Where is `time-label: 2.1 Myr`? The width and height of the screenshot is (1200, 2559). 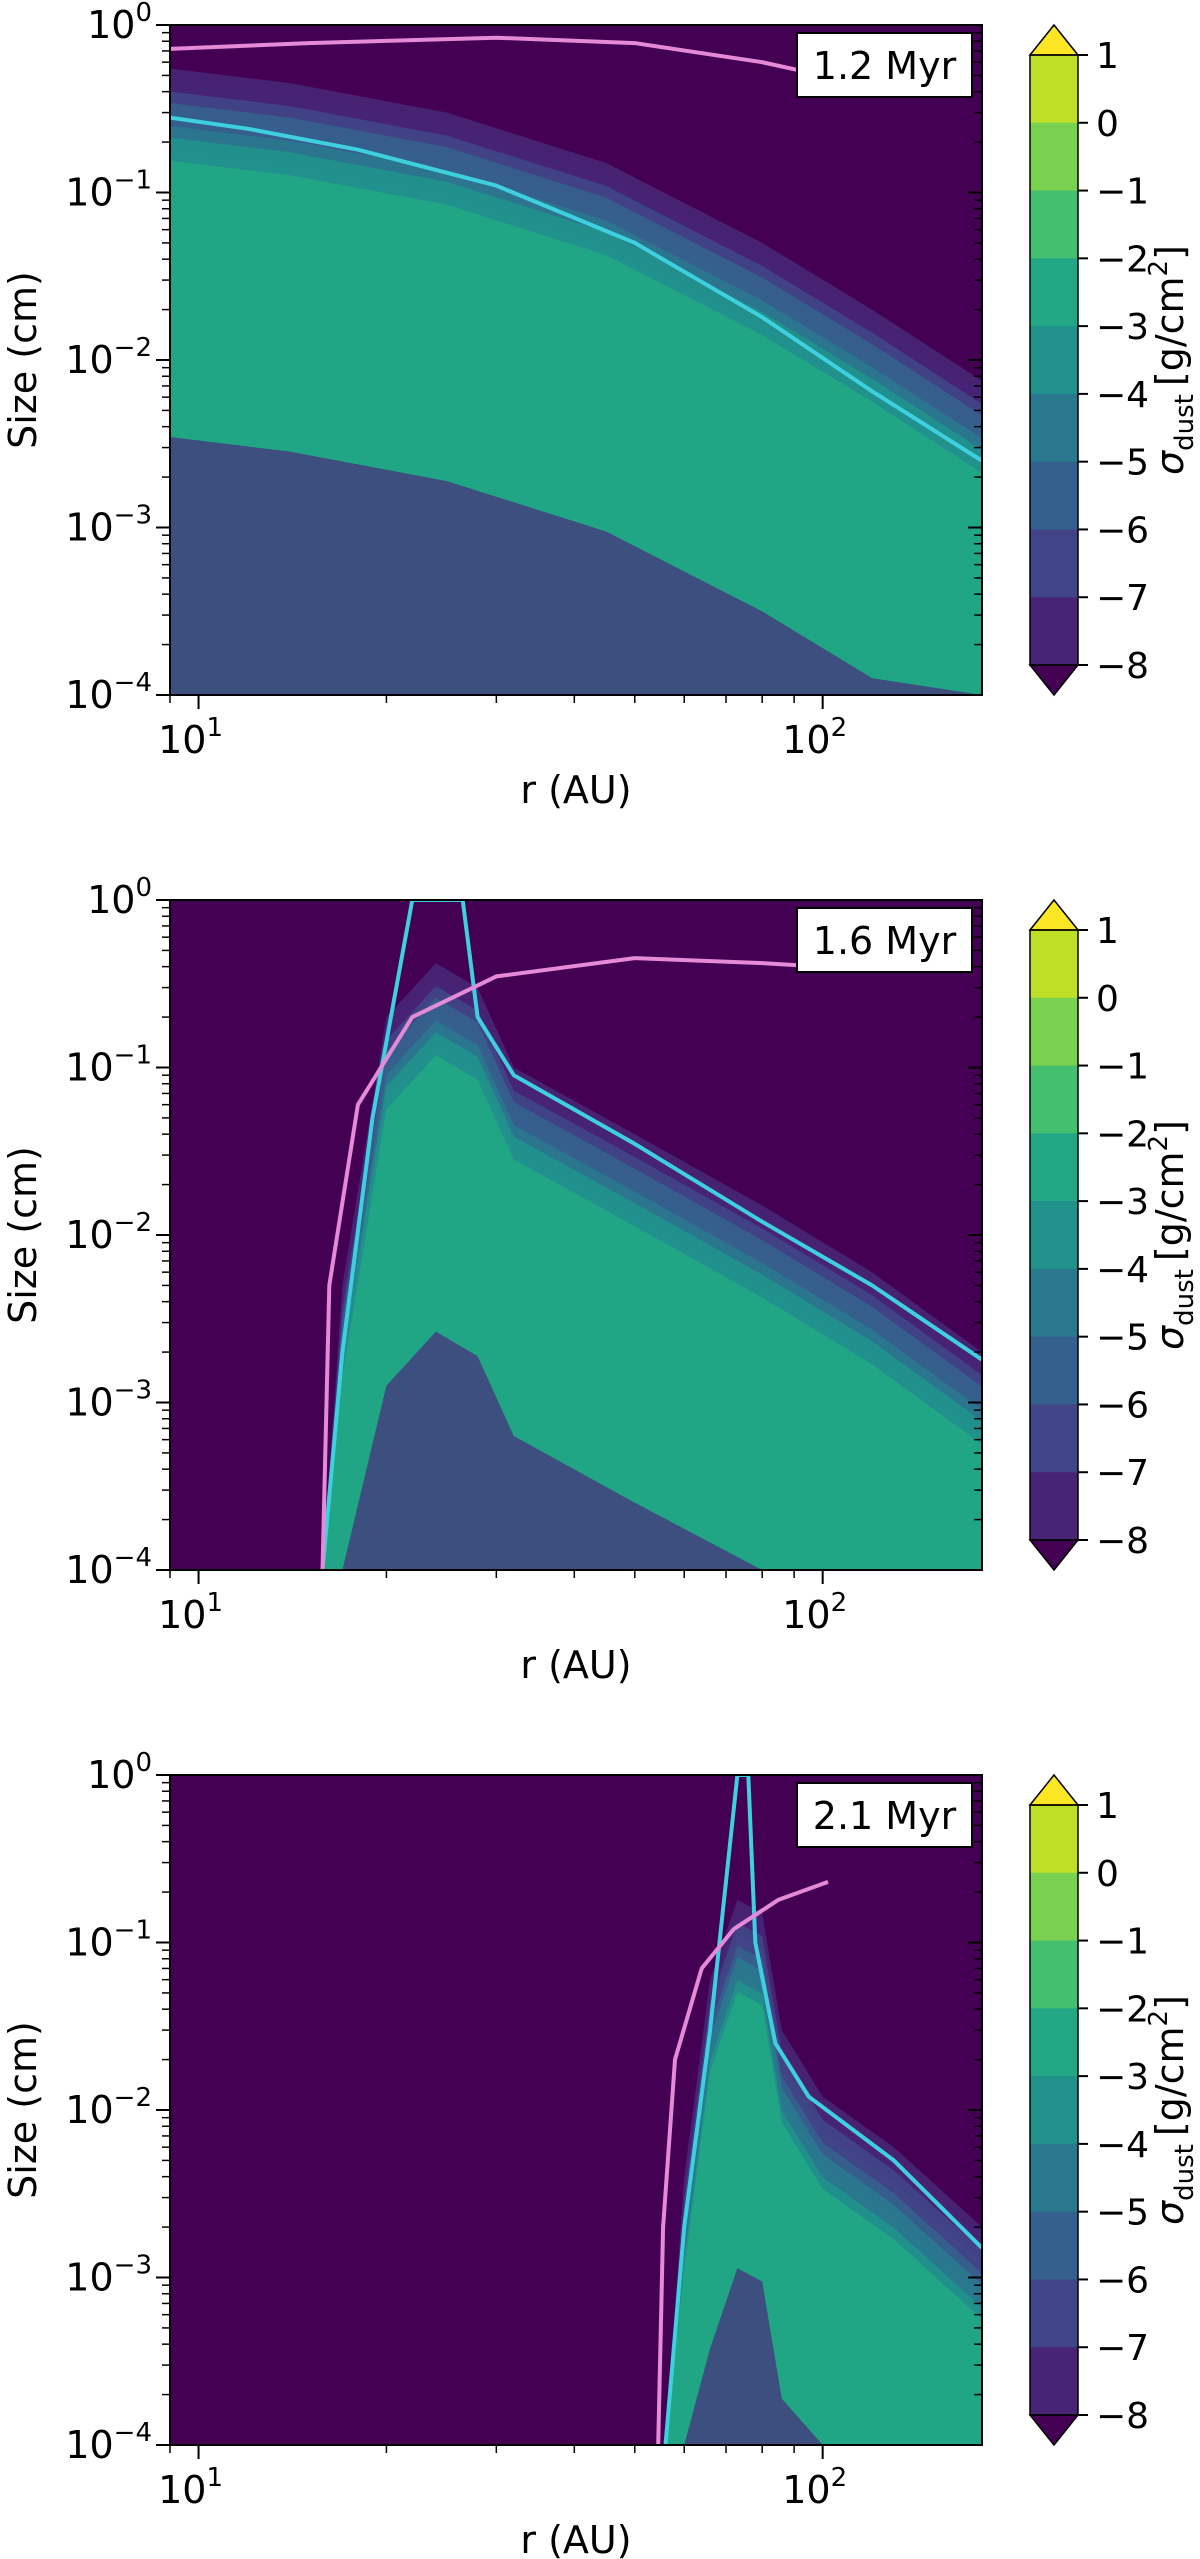
time-label: 2.1 Myr is located at coordinates (885, 1816).